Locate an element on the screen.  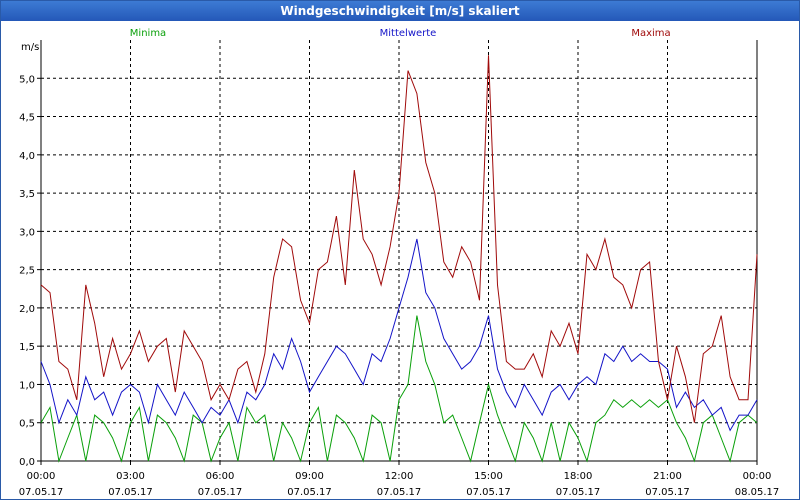
y-tick-label: 4,0 is located at coordinates (27, 156).